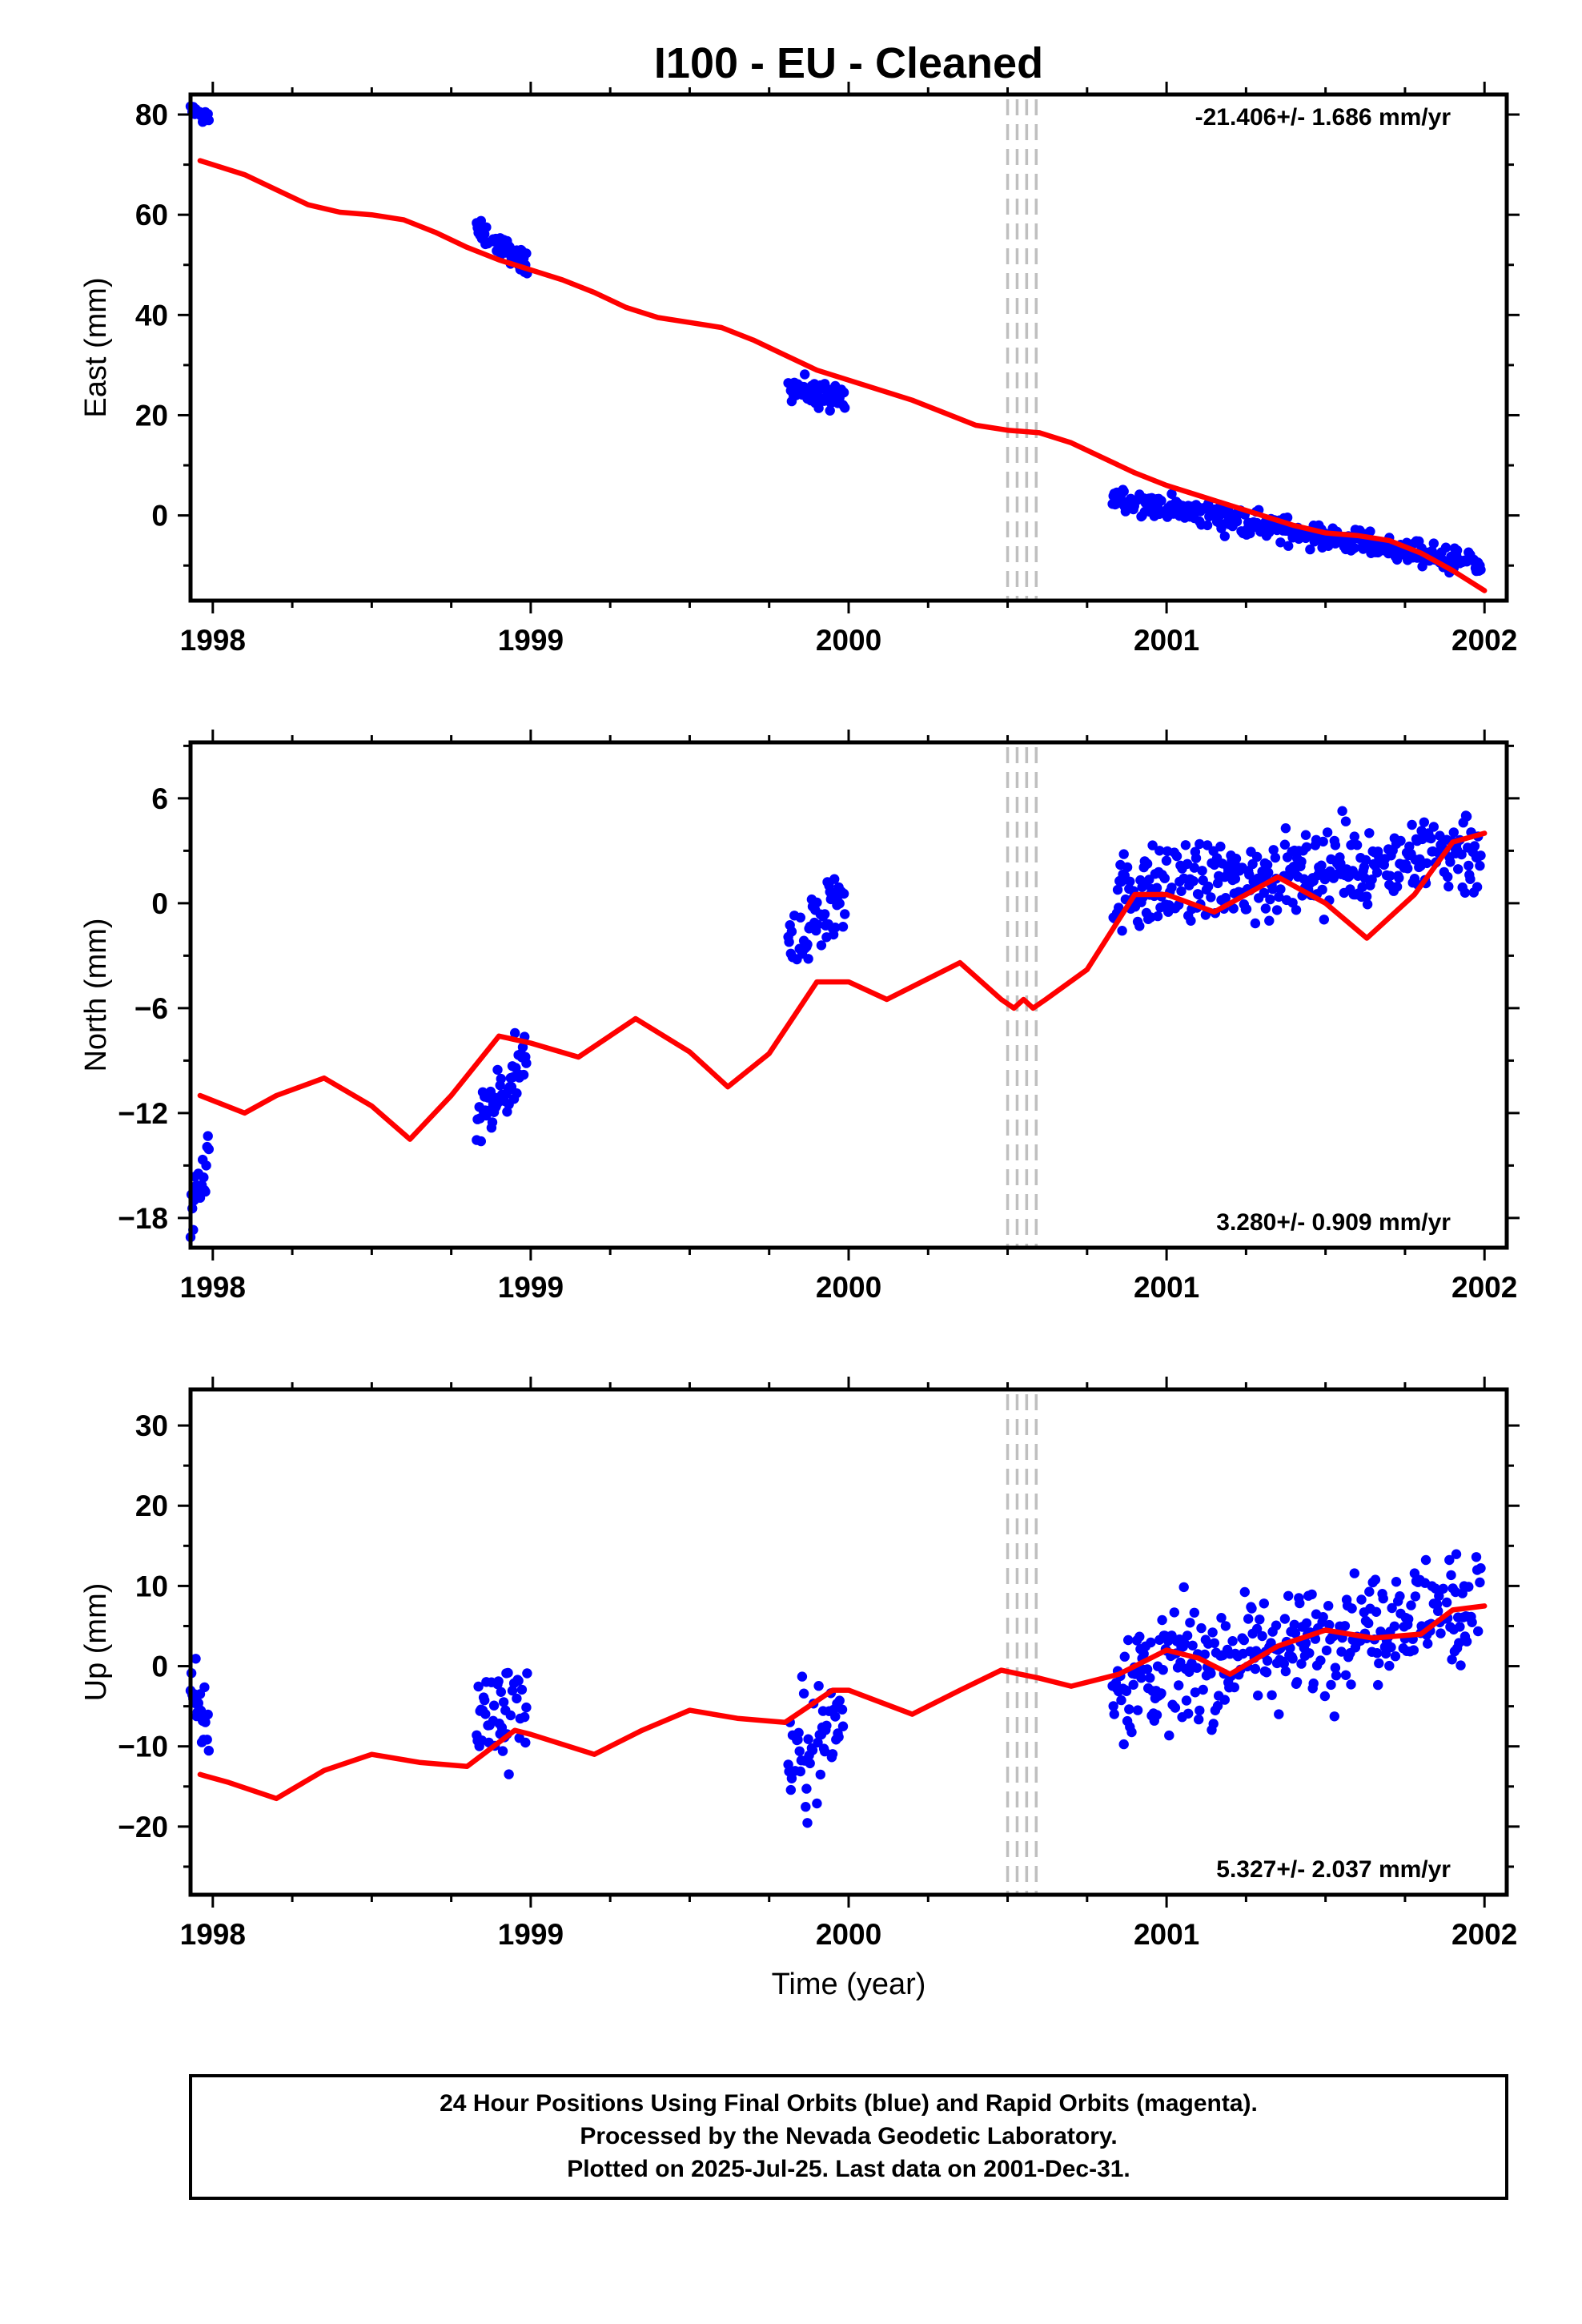  What do you see at coordinates (1166, 1934) in the screenshot?
I see `x-tick-label: 2001` at bounding box center [1166, 1934].